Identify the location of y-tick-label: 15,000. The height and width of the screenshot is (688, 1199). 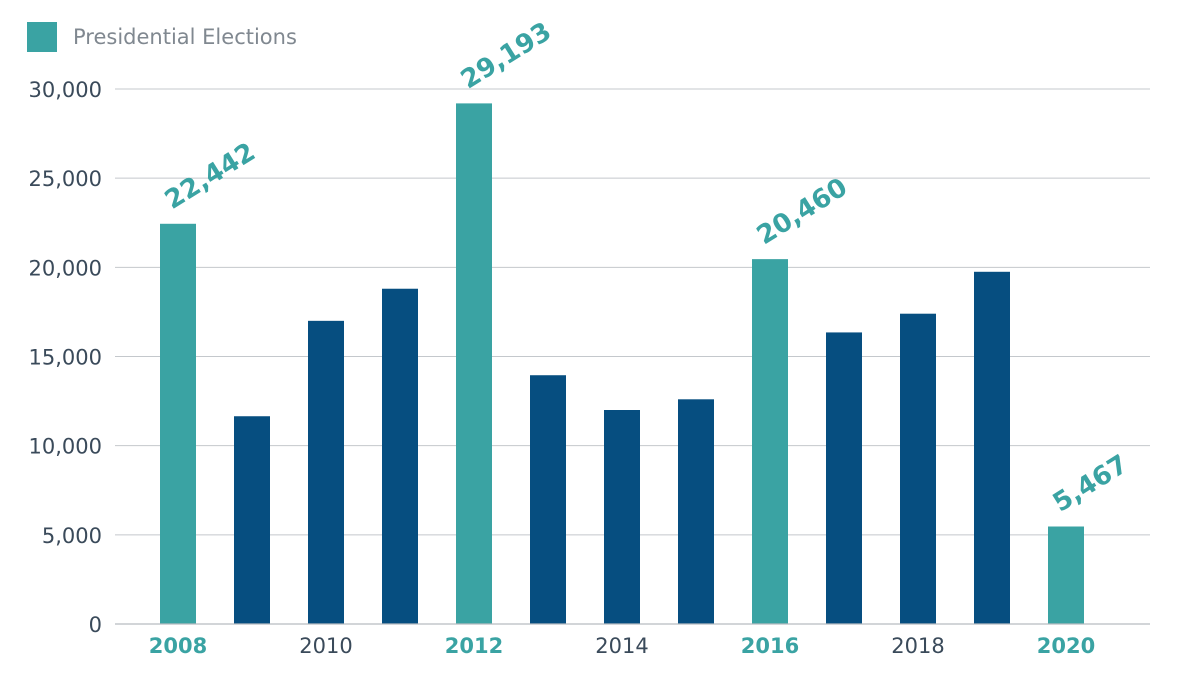
(65, 358).